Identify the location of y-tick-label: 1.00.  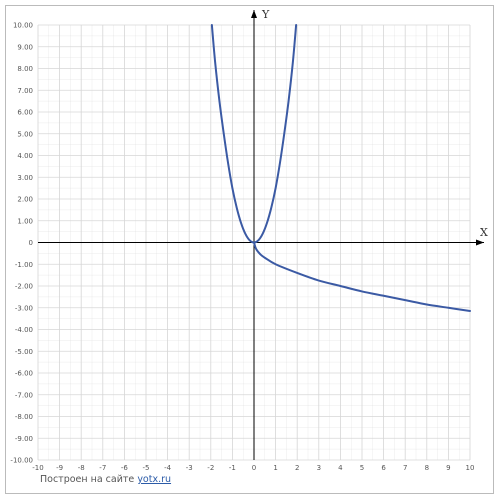
(25, 221).